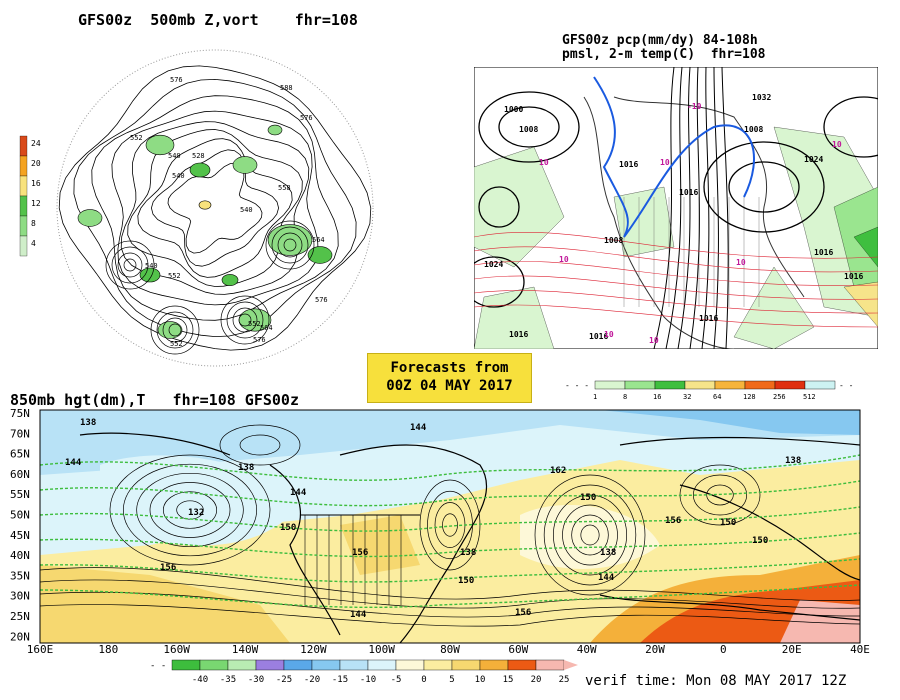  What do you see at coordinates (254, 324) in the screenshot?
I see `polar-contour-label: 552` at bounding box center [254, 324].